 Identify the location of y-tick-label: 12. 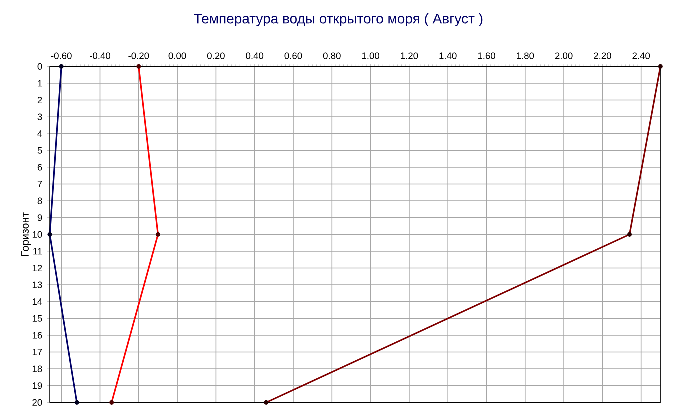
(37, 268).